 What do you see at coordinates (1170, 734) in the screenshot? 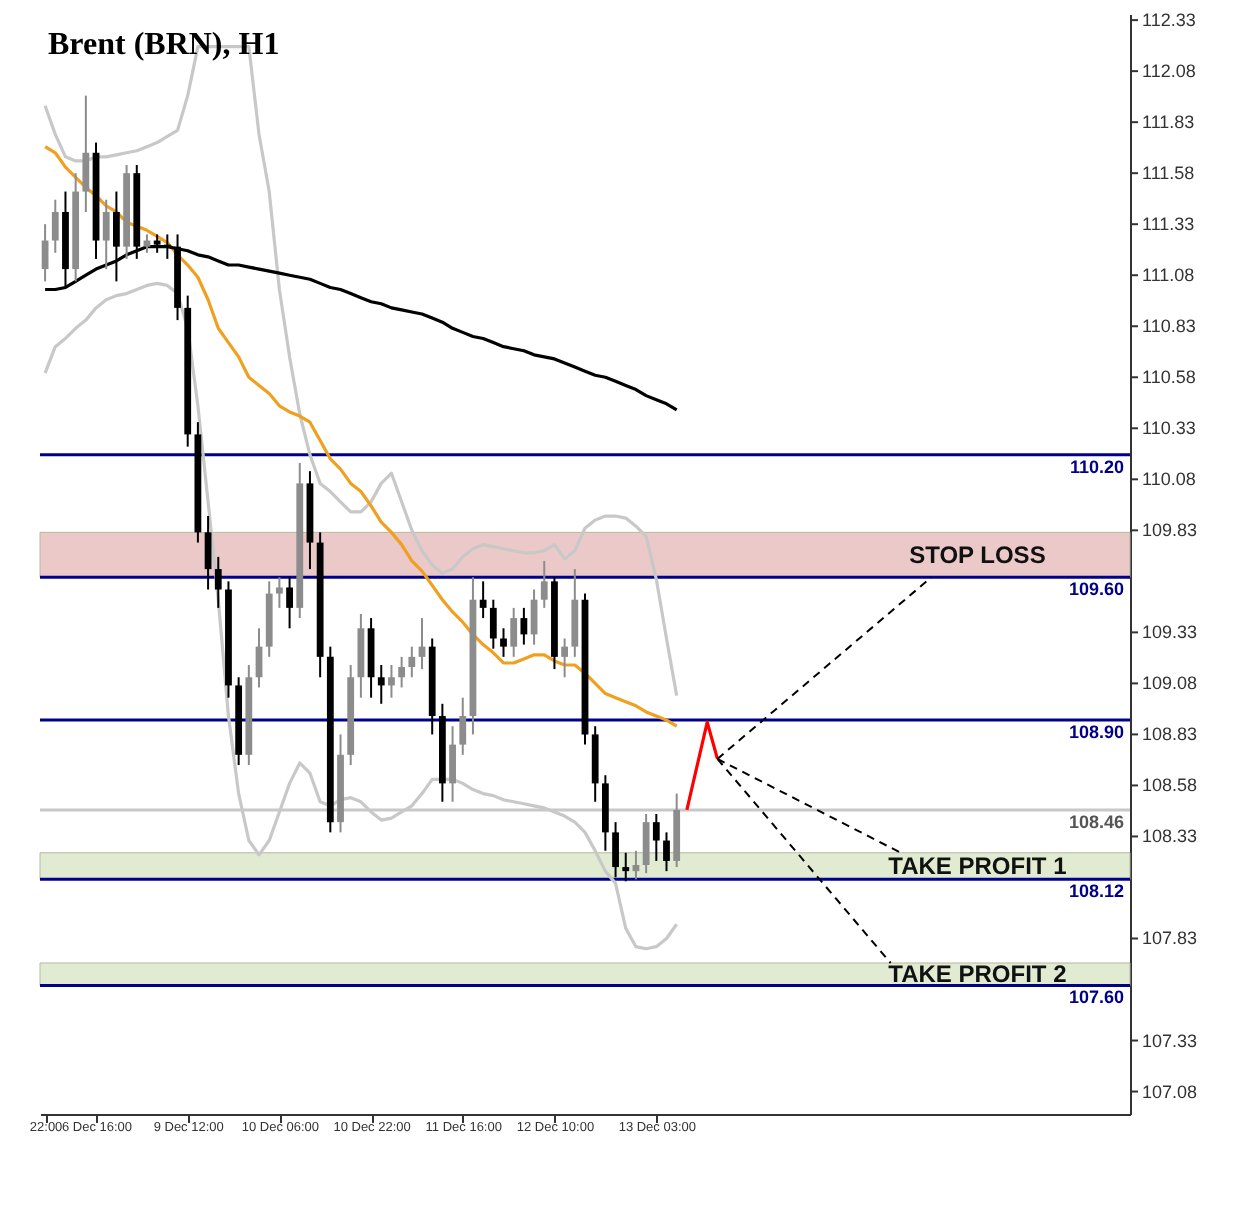
I see `y-tick-label: 108.83` at bounding box center [1170, 734].